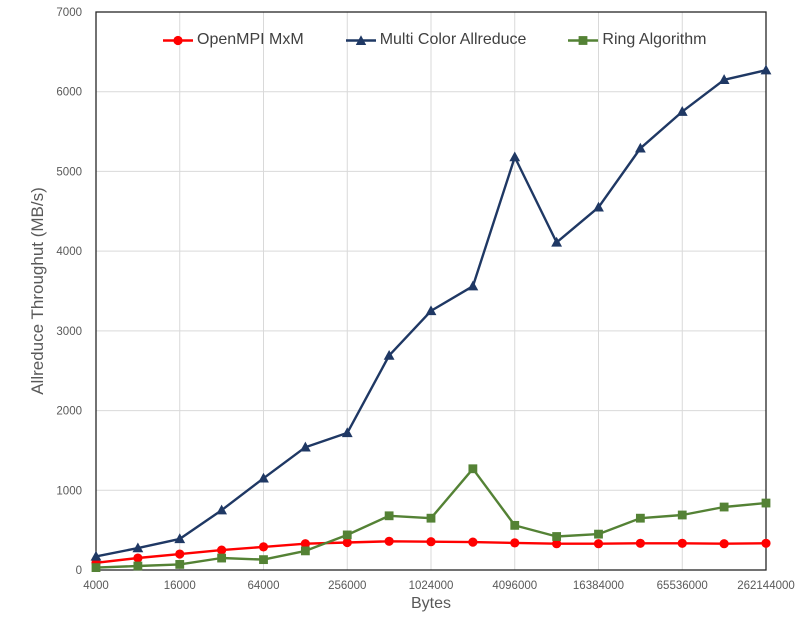  What do you see at coordinates (96, 586) in the screenshot?
I see `x-tick-label: 4000` at bounding box center [96, 586].